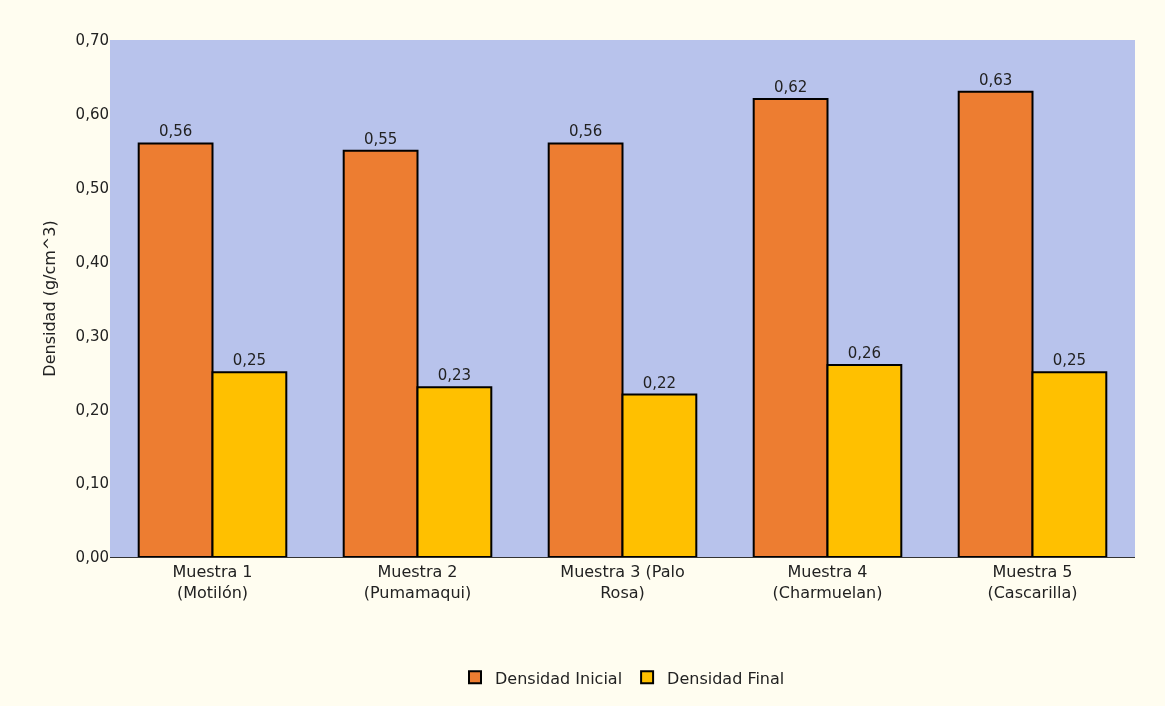 Image resolution: width=1165 pixels, height=706 pixels. Describe the element at coordinates (790, 87) in the screenshot. I see `data-label: 0,62` at that location.